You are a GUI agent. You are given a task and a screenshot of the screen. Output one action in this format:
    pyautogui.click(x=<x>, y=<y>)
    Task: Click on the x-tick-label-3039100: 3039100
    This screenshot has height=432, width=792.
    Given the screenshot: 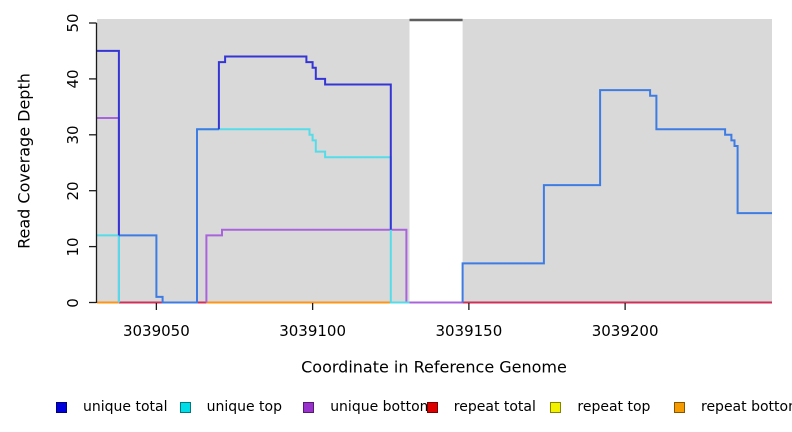 What is the action you would take?
    pyautogui.click(x=313, y=331)
    